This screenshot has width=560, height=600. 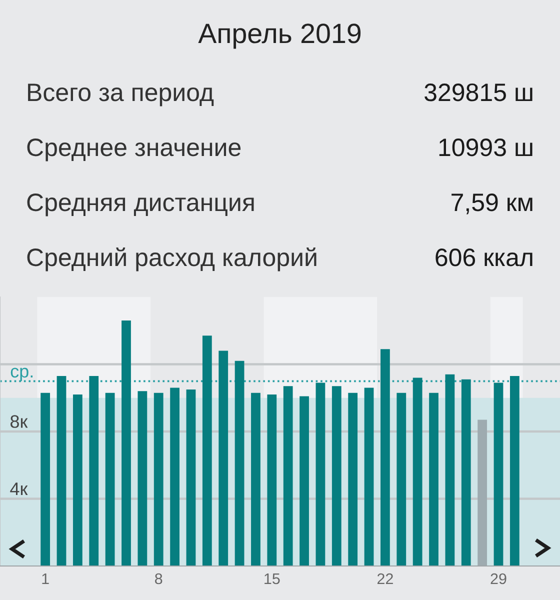 What do you see at coordinates (134, 150) in the screenshot?
I see `text: Среднее значение` at bounding box center [134, 150].